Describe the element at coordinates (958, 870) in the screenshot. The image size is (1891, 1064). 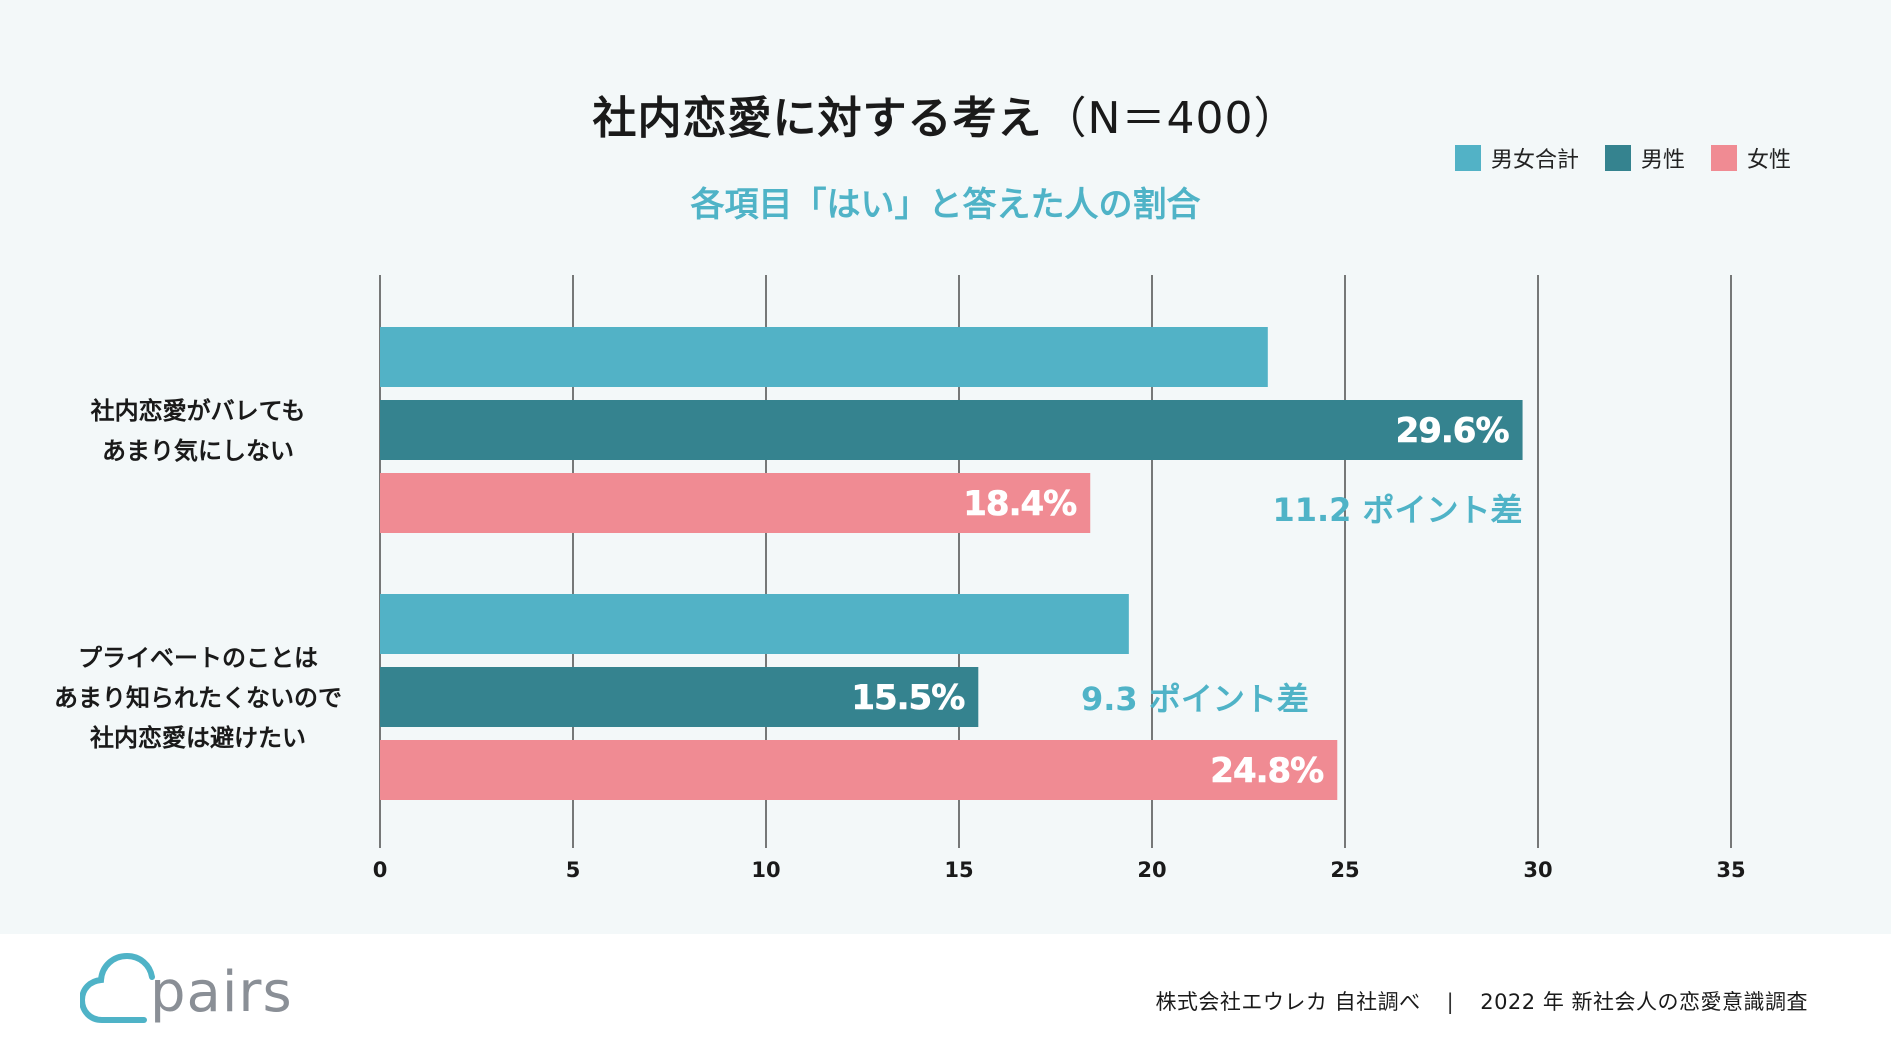
I see `x-tick-label-15: 15` at that location.